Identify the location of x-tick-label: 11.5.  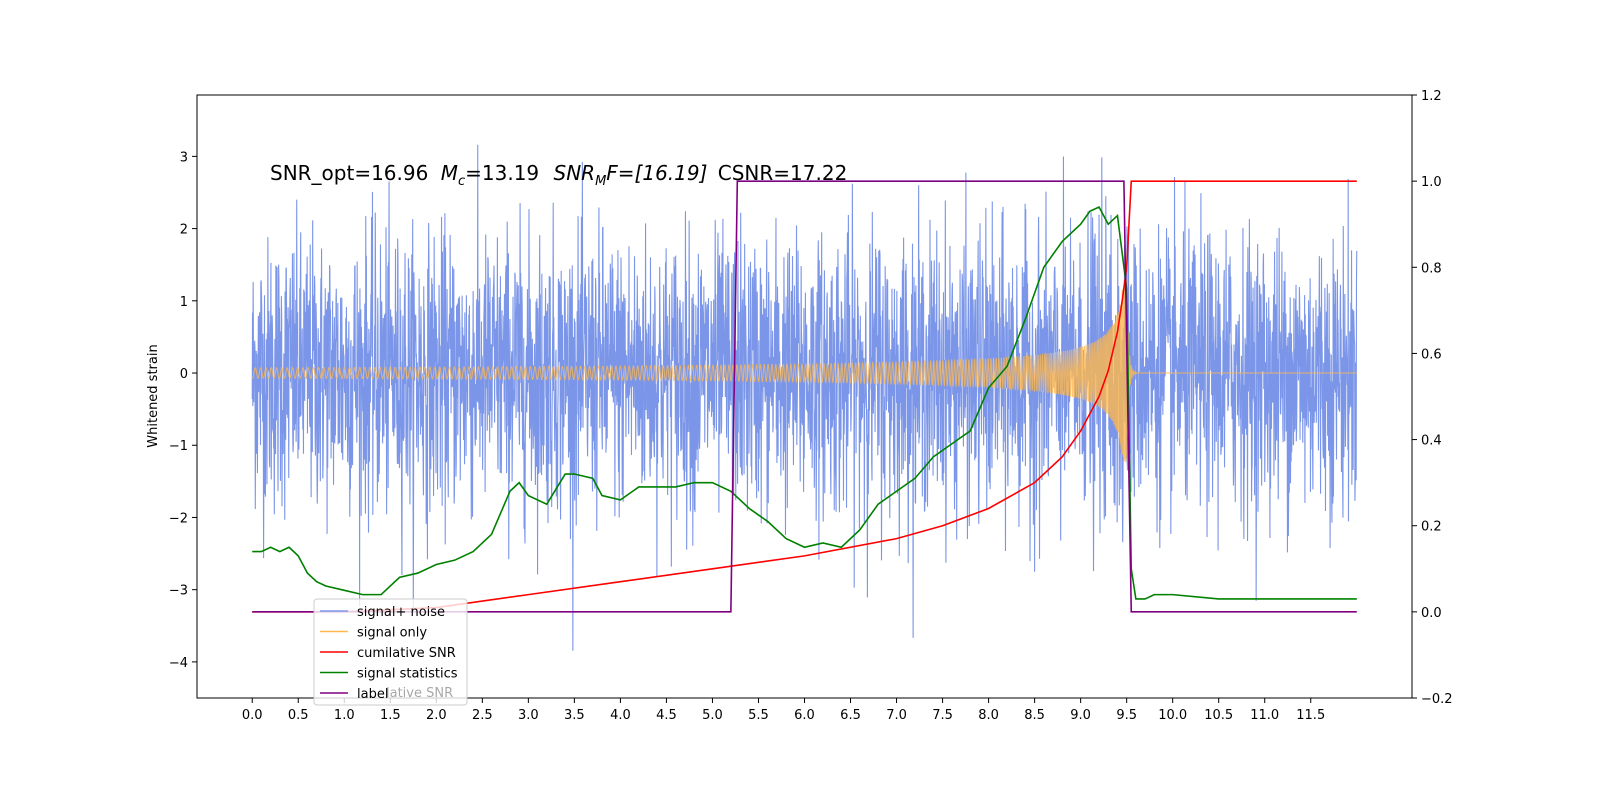
(1310, 715).